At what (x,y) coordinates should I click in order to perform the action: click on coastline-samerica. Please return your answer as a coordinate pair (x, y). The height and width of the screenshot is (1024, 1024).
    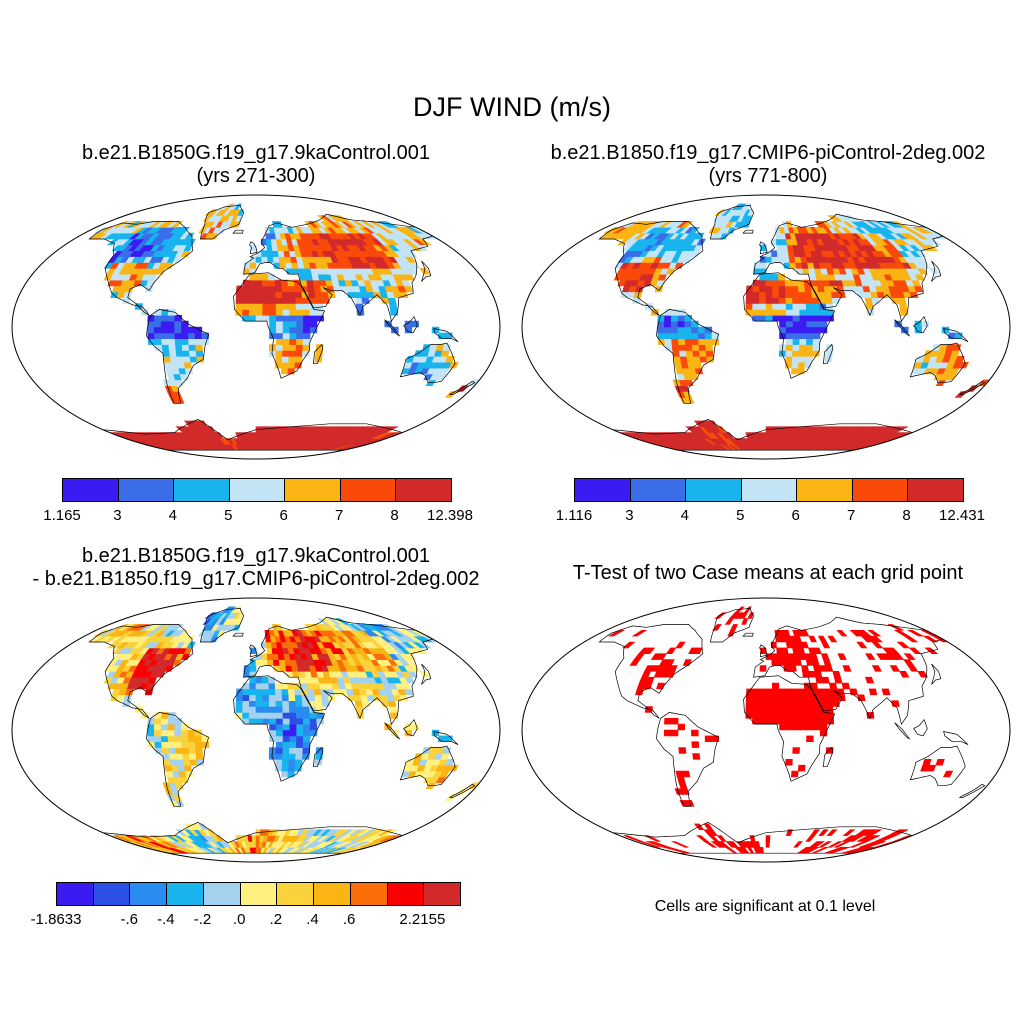
    Looking at the image, I should click on (688, 356).